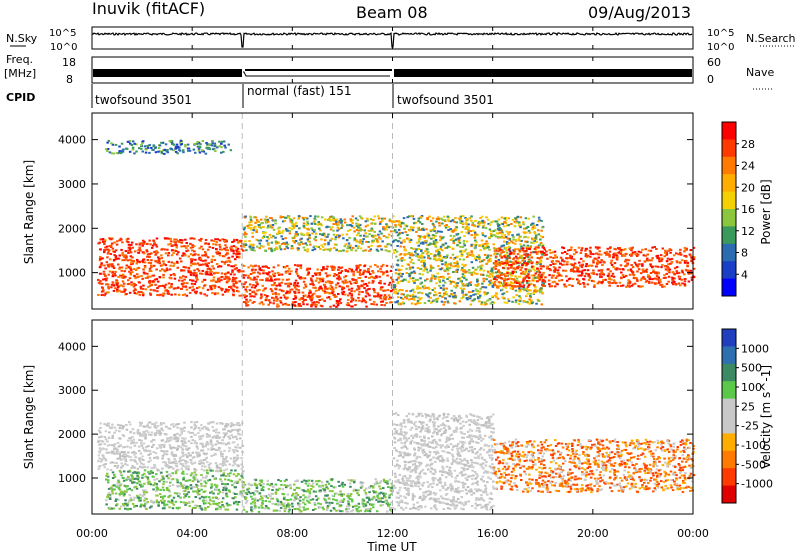 This screenshot has height=554, width=800. What do you see at coordinates (392, 40) in the screenshot?
I see `nsky-trace` at bounding box center [392, 40].